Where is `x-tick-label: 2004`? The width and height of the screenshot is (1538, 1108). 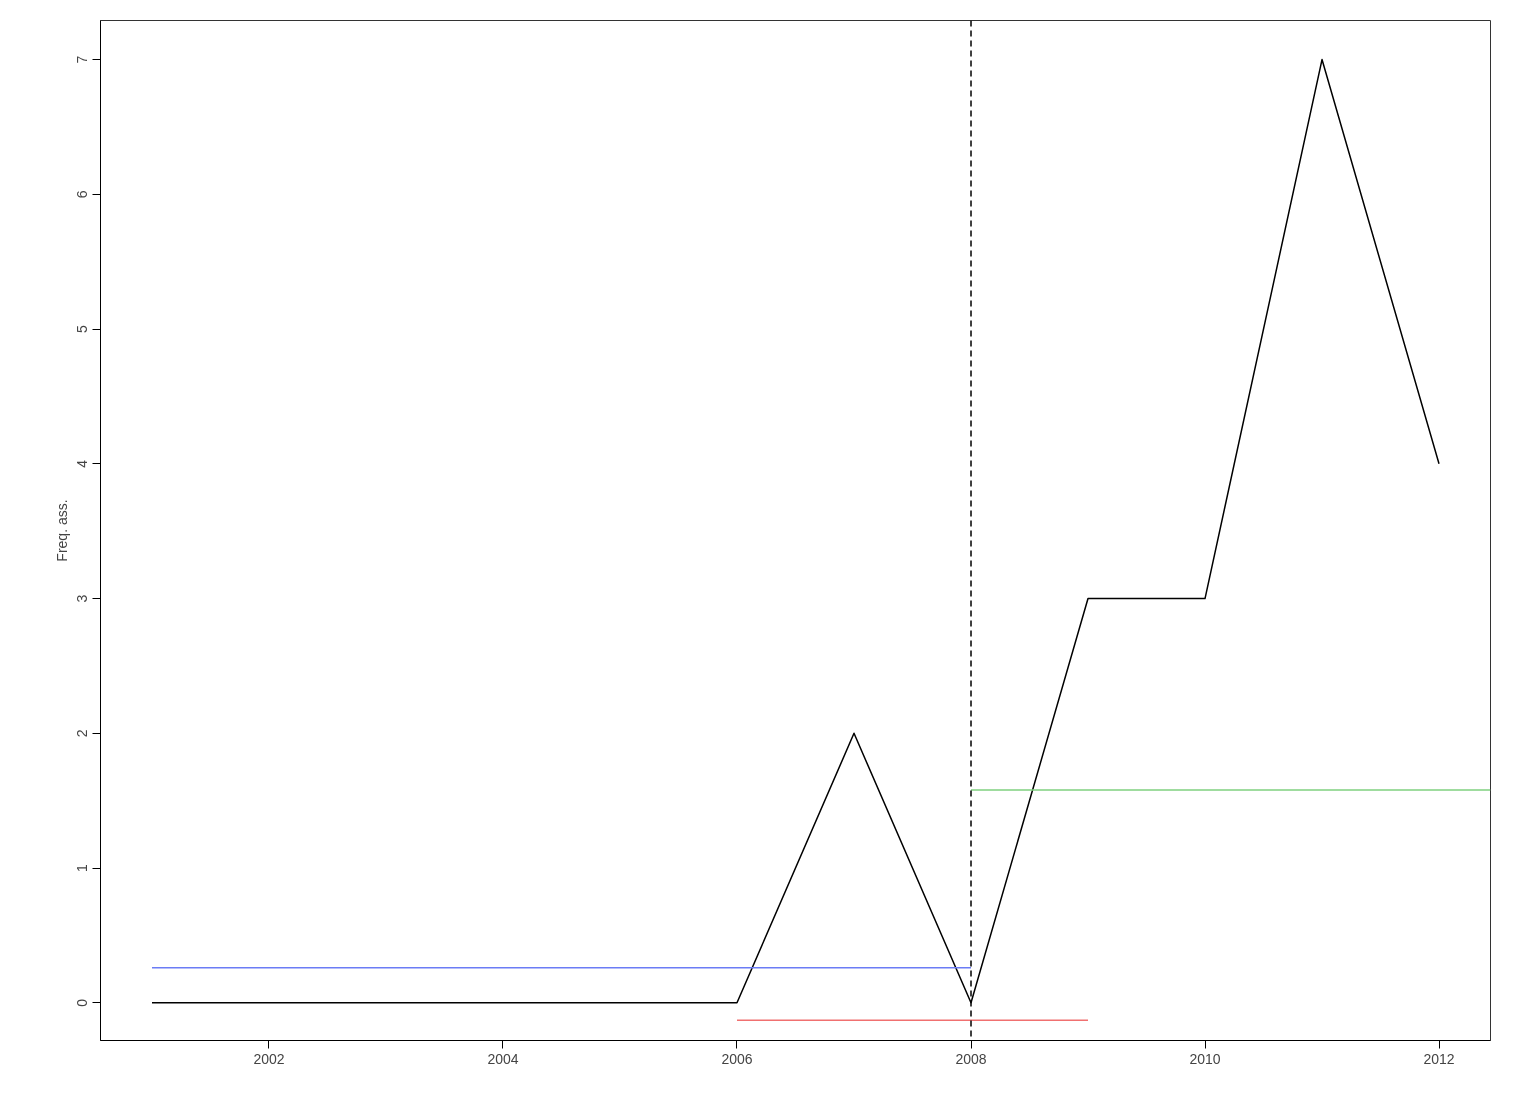 x-tick-label: 2004 is located at coordinates (503, 1058).